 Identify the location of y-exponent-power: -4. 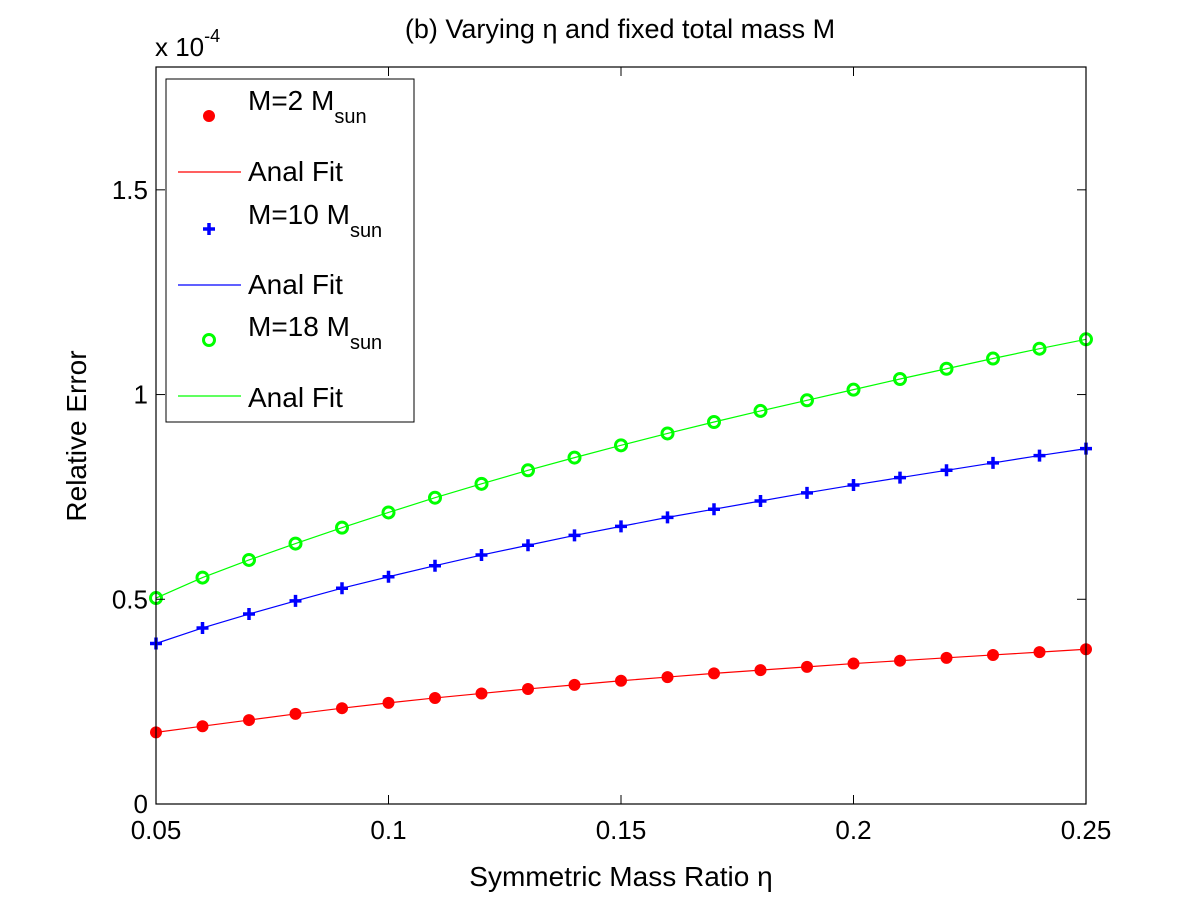
(212, 36).